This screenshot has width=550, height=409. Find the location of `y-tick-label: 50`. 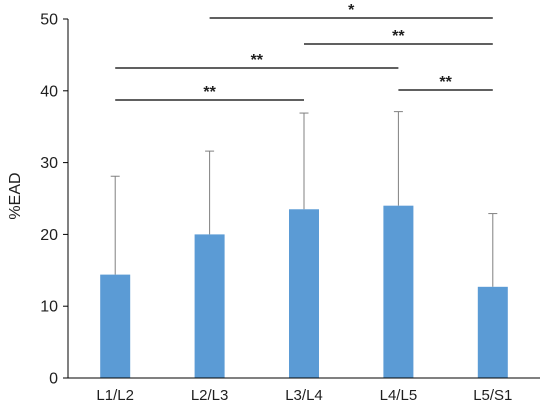

y-tick-label: 50 is located at coordinates (49, 20).